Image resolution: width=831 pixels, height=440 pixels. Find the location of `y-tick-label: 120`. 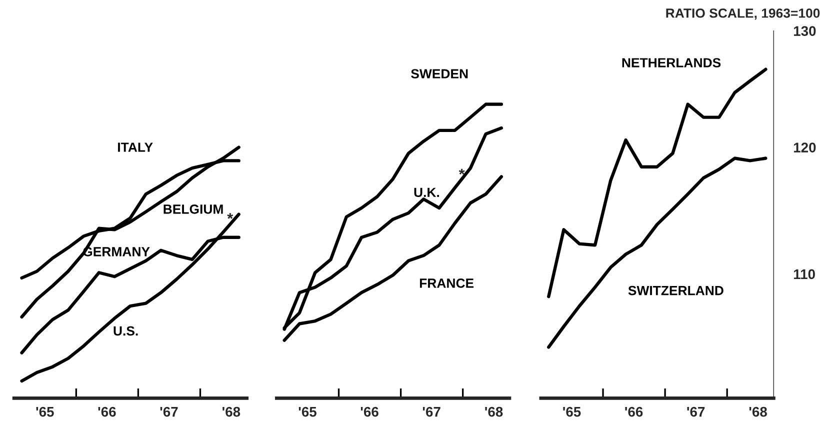

y-tick-label: 120 is located at coordinates (805, 147).